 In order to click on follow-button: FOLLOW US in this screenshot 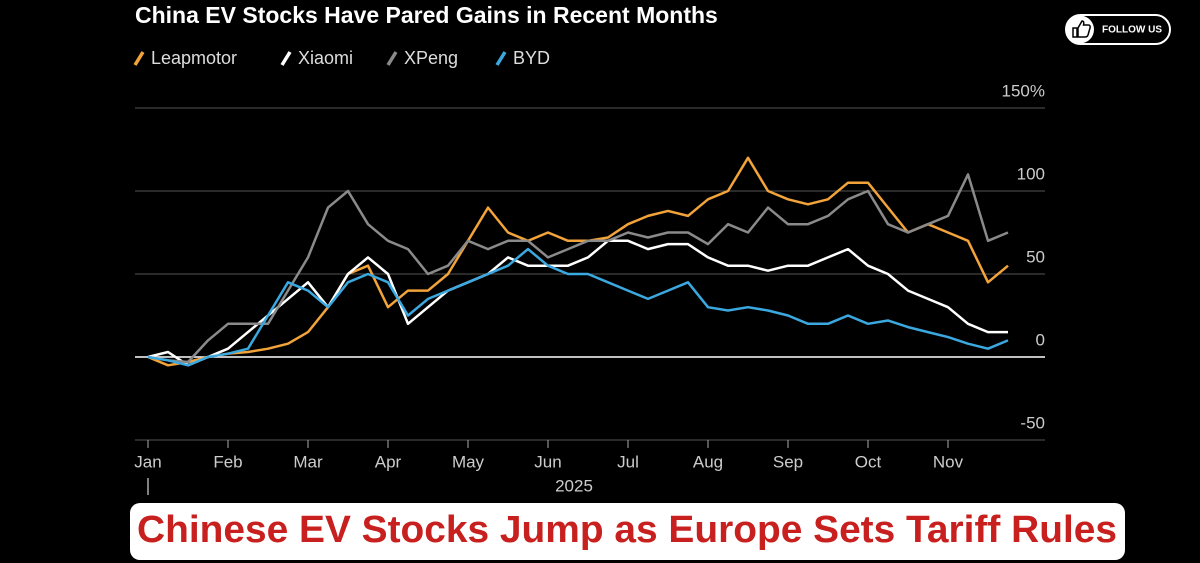, I will do `click(1118, 29)`.